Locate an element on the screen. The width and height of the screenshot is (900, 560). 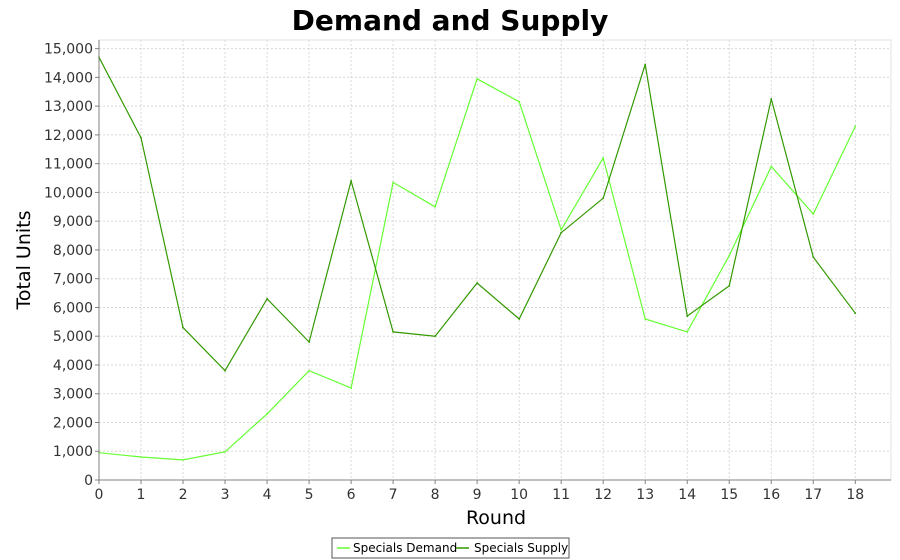
legend: Specials Demand Specials Supply is located at coordinates (450, 548).